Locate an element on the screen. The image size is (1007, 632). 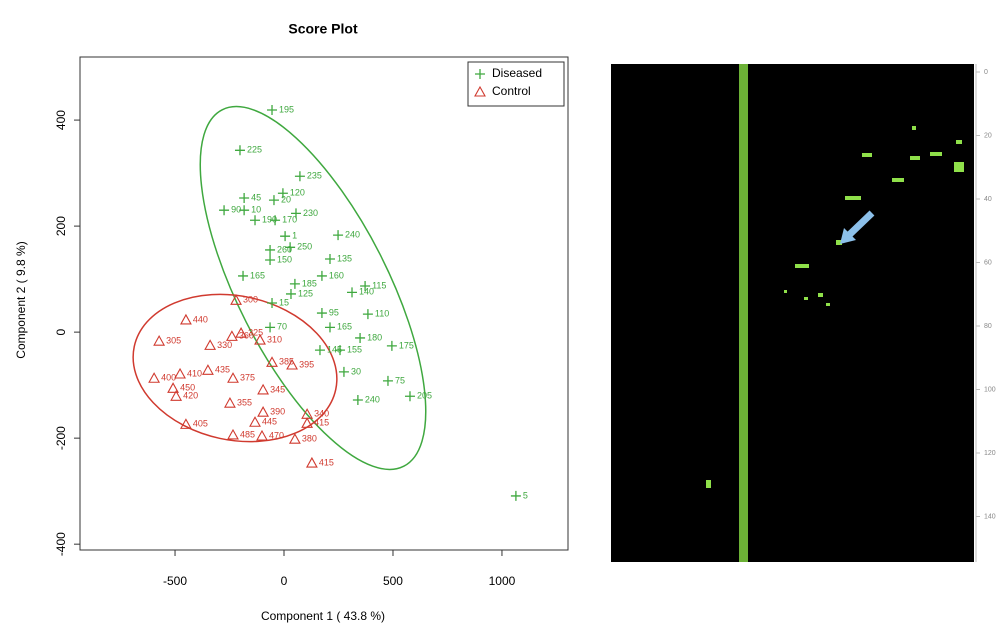
point-label: 405 is located at coordinates (200, 424).